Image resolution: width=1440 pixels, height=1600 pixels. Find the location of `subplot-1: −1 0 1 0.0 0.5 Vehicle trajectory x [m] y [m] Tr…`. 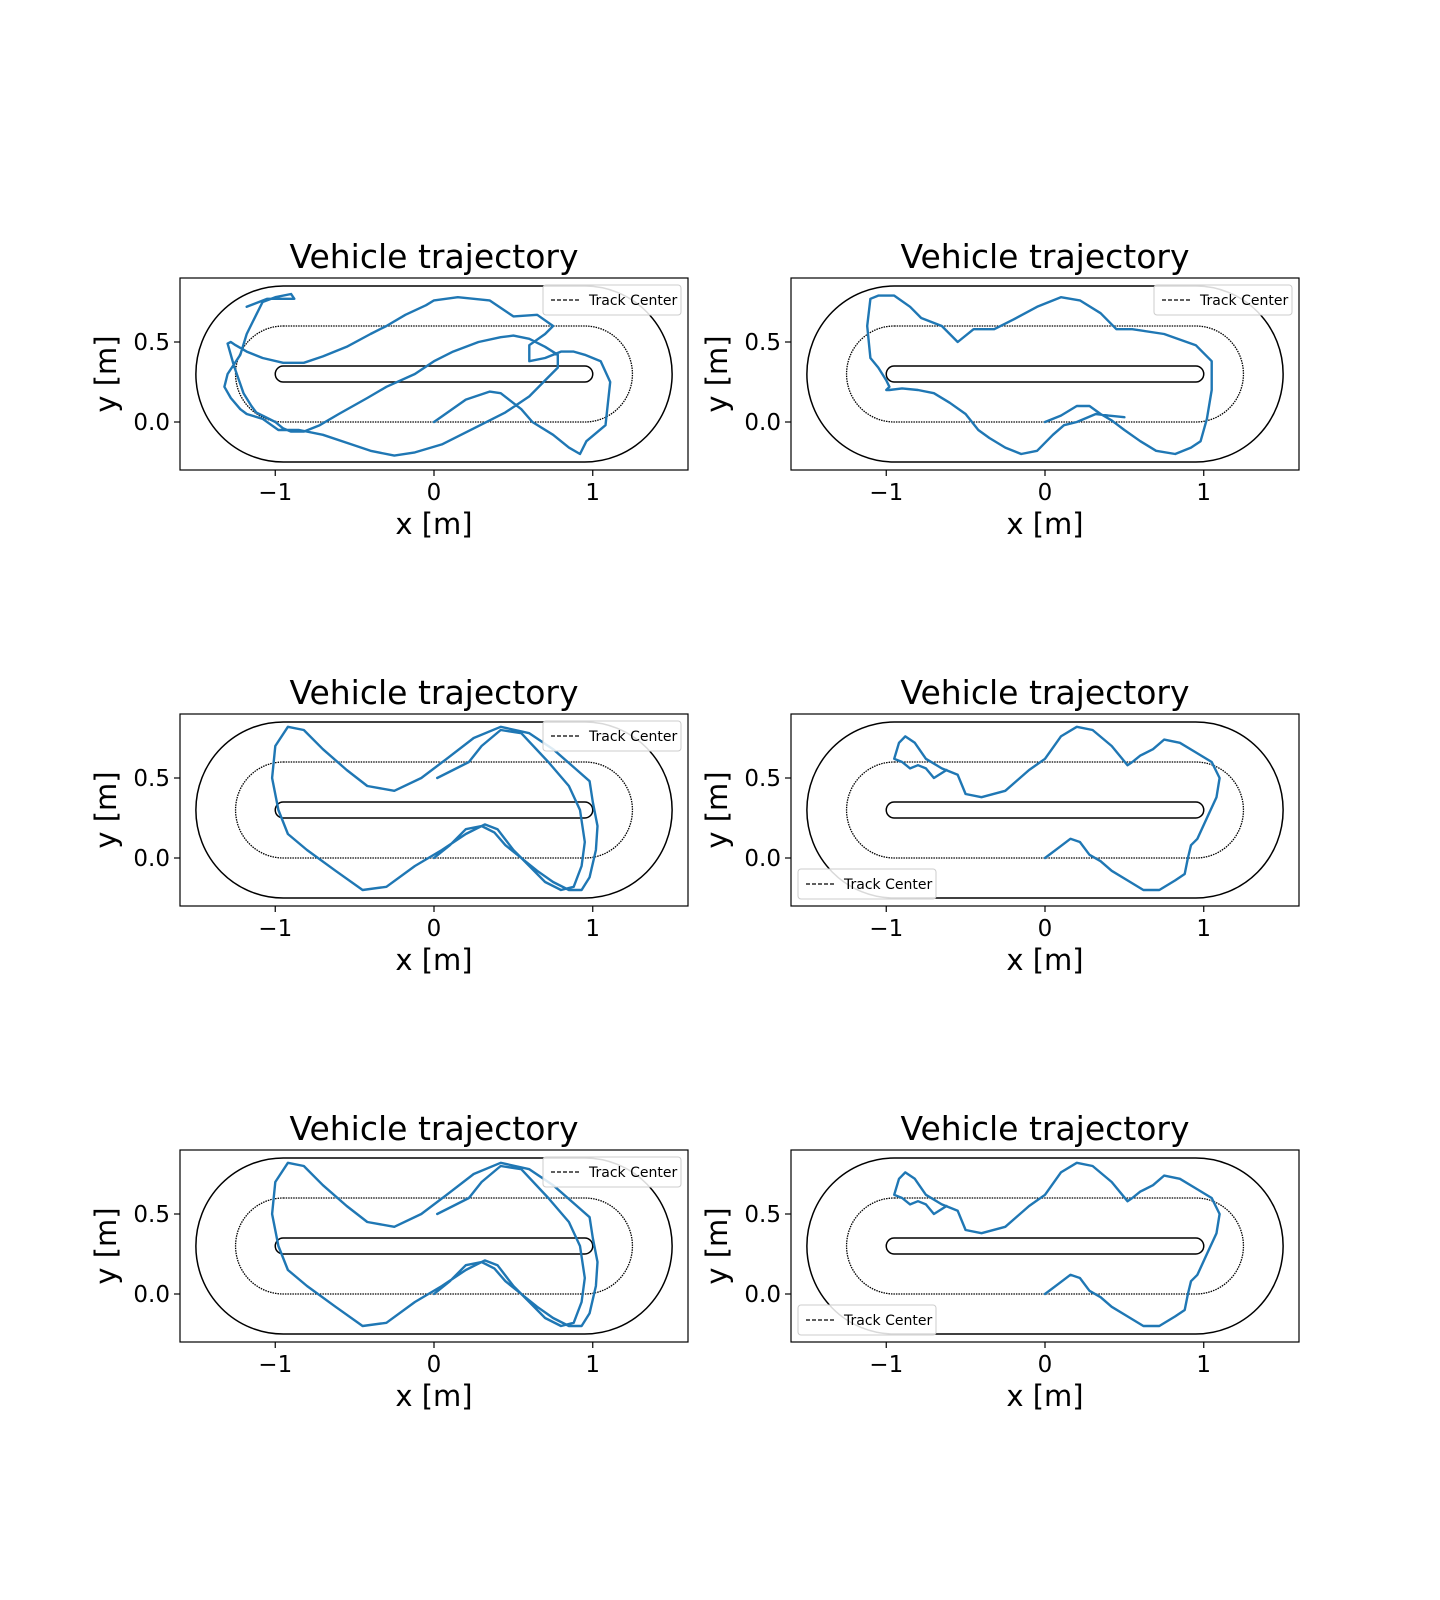

subplot-1: −1 0 1 0.0 0.5 Vehicle trajectory x [m] y [m] Tr… is located at coordinates (389, 389).